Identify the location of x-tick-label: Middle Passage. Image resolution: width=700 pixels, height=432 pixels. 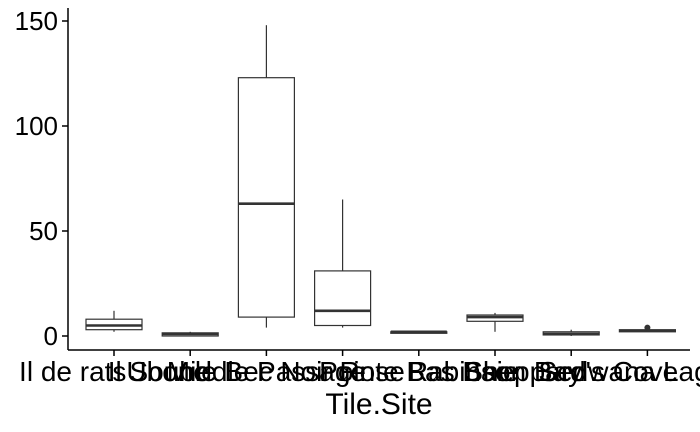
(266, 371).